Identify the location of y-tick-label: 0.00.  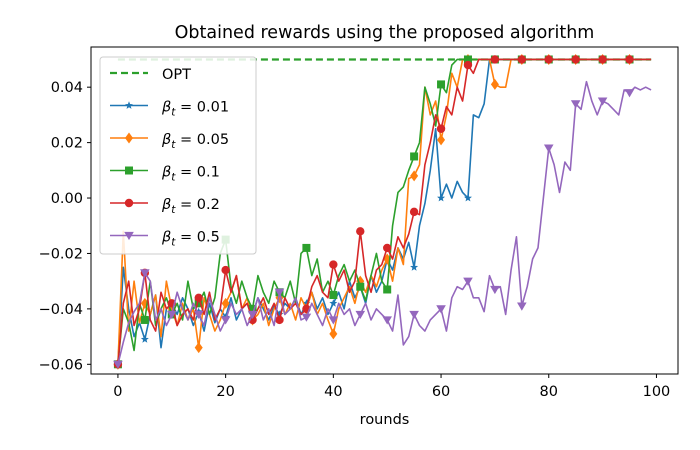
(67, 199).